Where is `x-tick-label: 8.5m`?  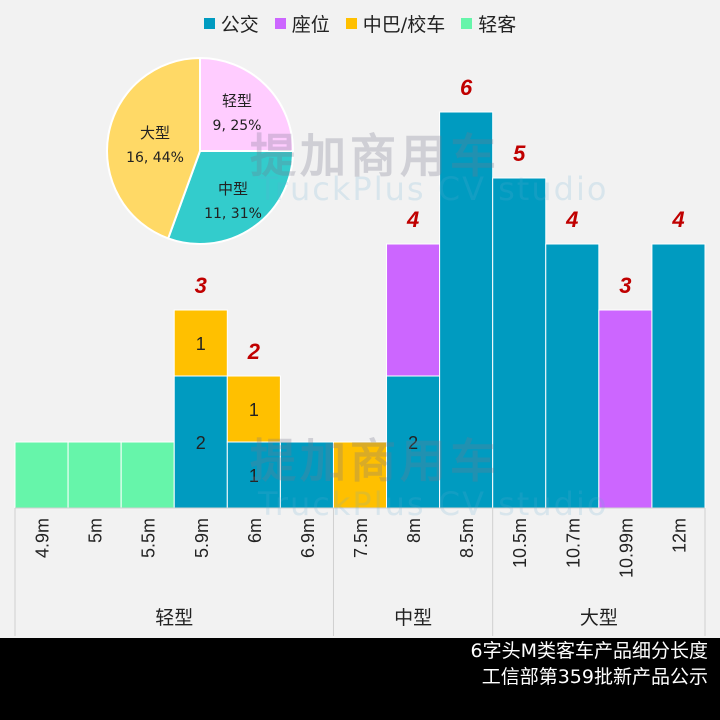
x-tick-label: 8.5m is located at coordinates (467, 538).